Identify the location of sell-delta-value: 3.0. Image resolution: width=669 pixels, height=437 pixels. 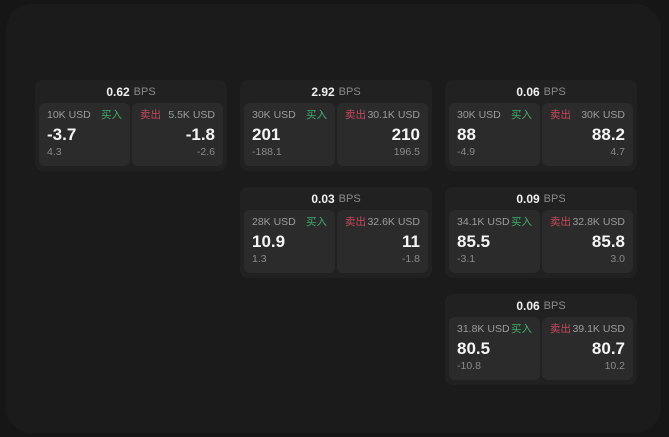
(617, 259).